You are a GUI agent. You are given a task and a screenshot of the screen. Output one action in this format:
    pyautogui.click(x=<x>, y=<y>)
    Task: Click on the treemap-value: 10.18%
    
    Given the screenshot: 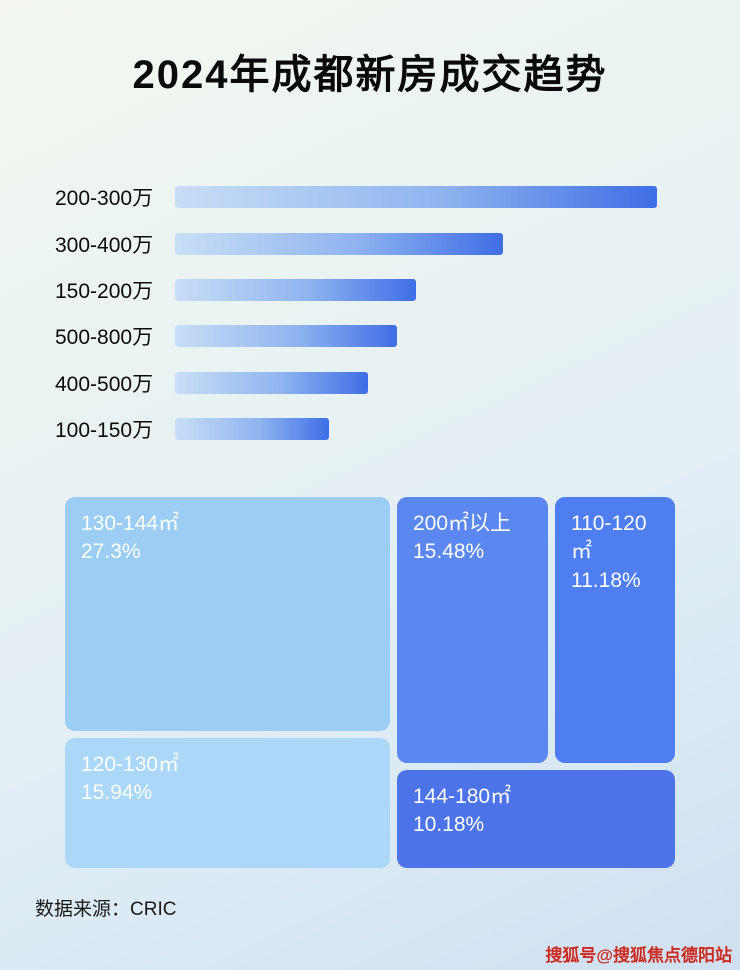 What is the action you would take?
    pyautogui.click(x=449, y=825)
    